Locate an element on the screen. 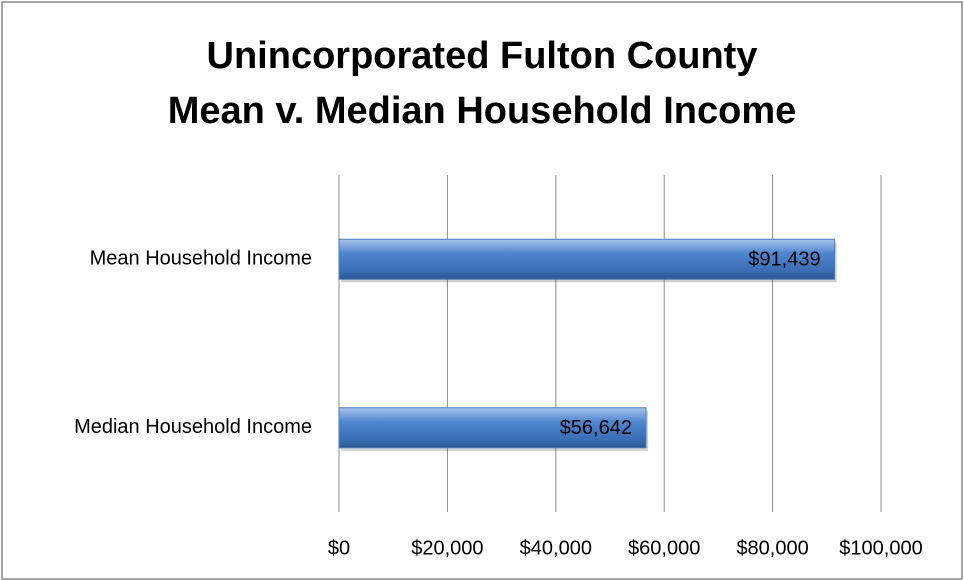 The width and height of the screenshot is (964, 581). y-tick-label: Median Household Income is located at coordinates (193, 427).